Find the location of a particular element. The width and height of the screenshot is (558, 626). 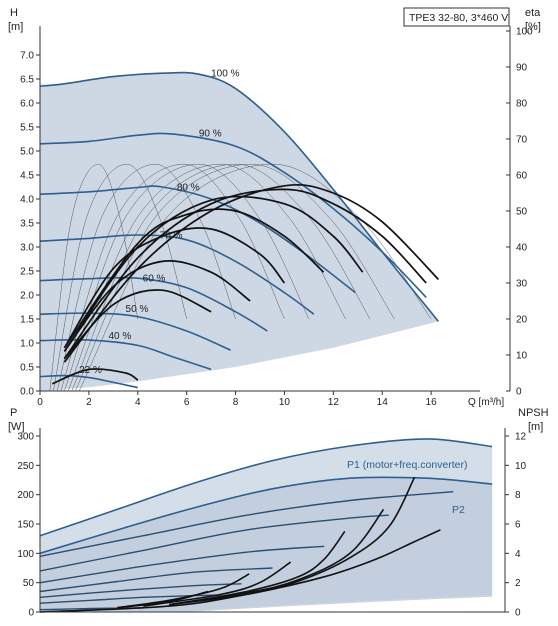

top-x-tick-label: 14 is located at coordinates (383, 402).